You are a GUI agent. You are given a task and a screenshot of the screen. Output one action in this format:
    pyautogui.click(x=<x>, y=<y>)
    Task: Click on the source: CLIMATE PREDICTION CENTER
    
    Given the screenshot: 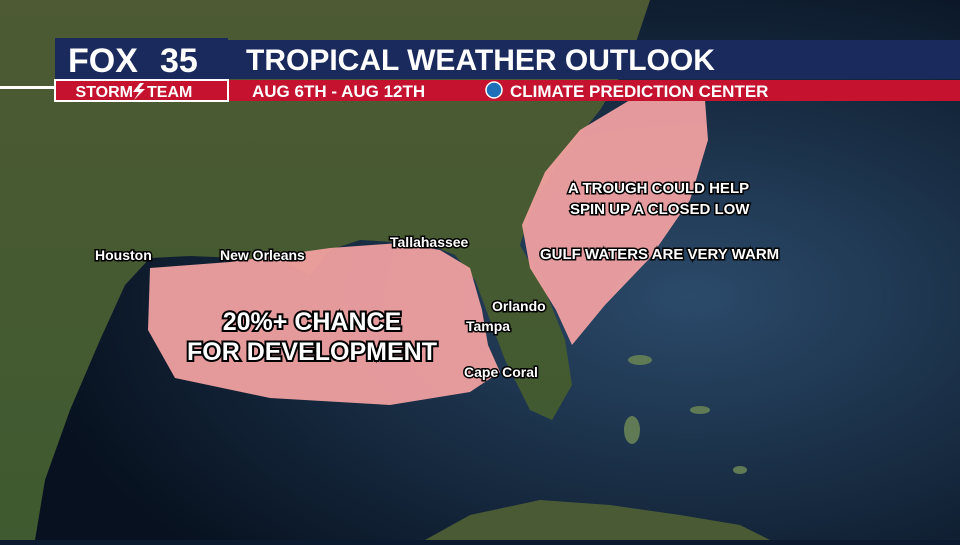 What is the action you would take?
    pyautogui.click(x=639, y=91)
    